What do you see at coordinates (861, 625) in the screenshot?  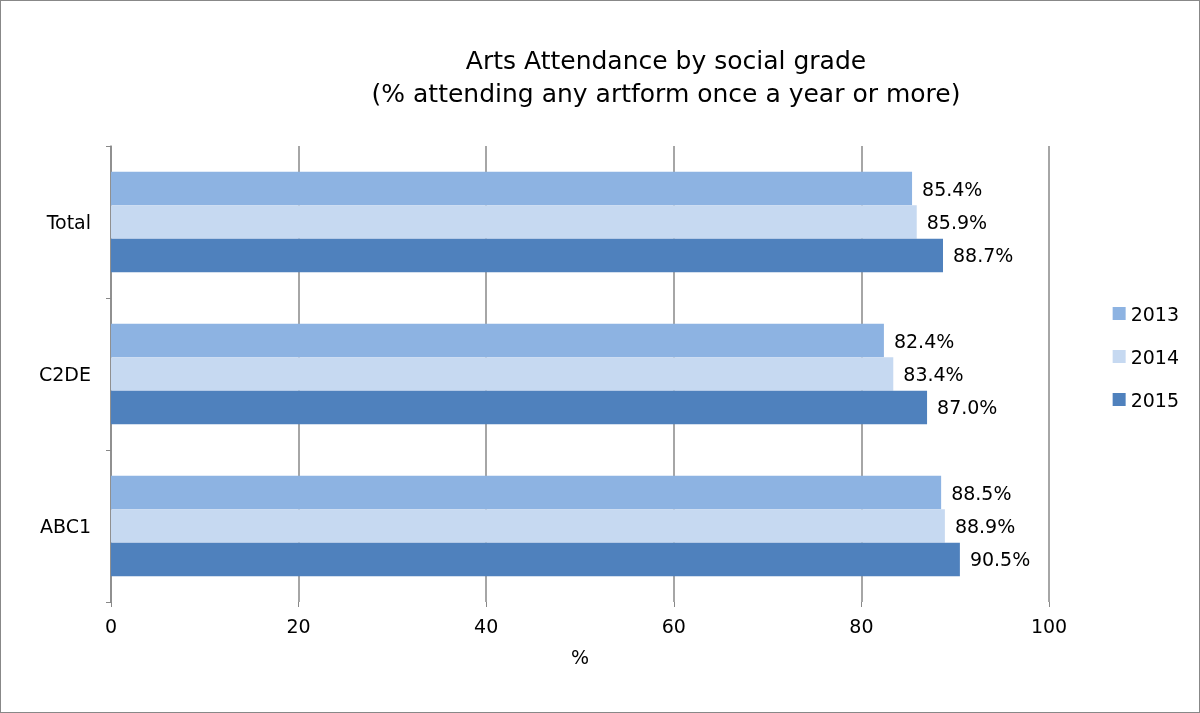 I see `x-tick-label: 80` at bounding box center [861, 625].